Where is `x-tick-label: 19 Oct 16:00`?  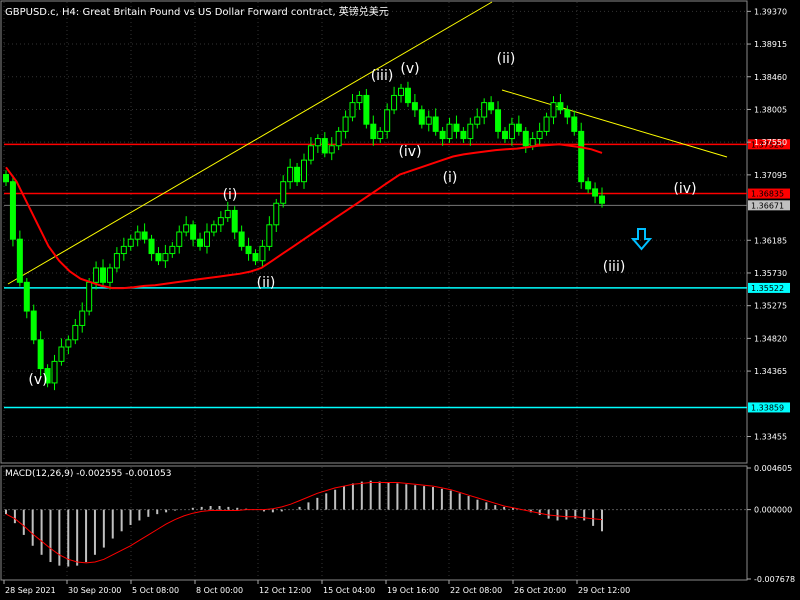 x-tick-label: 19 Oct 16:00 is located at coordinates (413, 590).